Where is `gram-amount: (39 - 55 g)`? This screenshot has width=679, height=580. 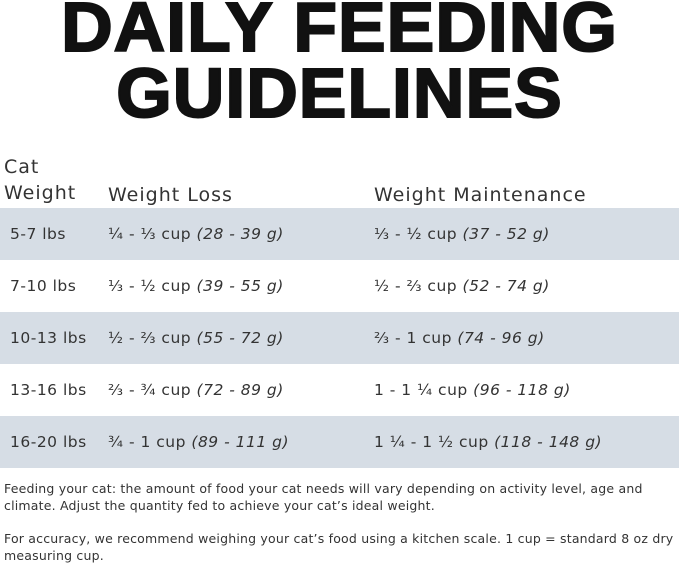 gram-amount: (39 - 55 g) is located at coordinates (240, 286).